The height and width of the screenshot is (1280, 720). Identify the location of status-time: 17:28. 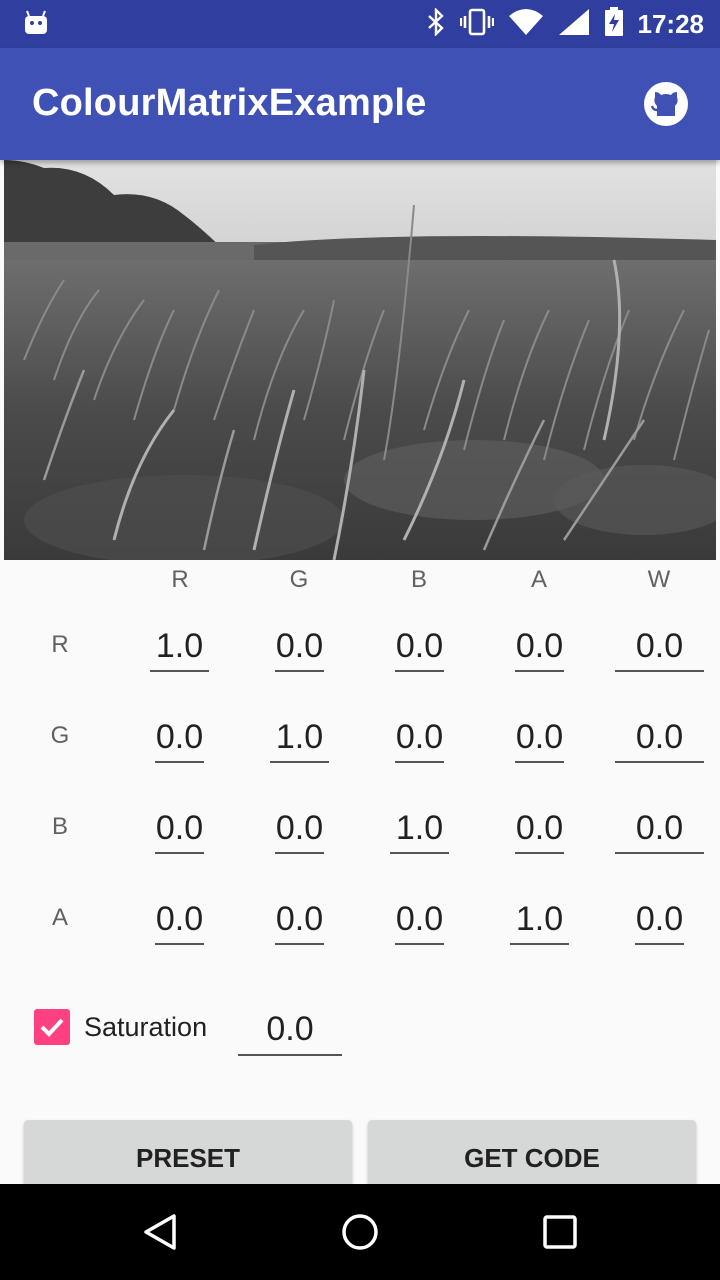
(671, 23).